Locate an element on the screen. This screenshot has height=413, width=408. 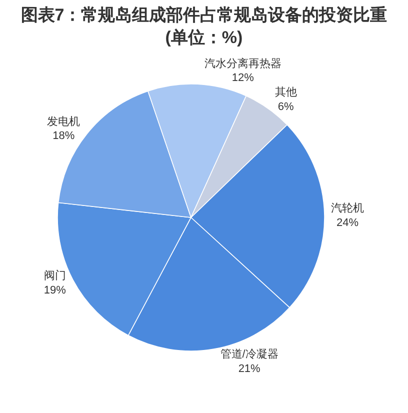
slice-label: 汽轮机 is located at coordinates (347, 208).